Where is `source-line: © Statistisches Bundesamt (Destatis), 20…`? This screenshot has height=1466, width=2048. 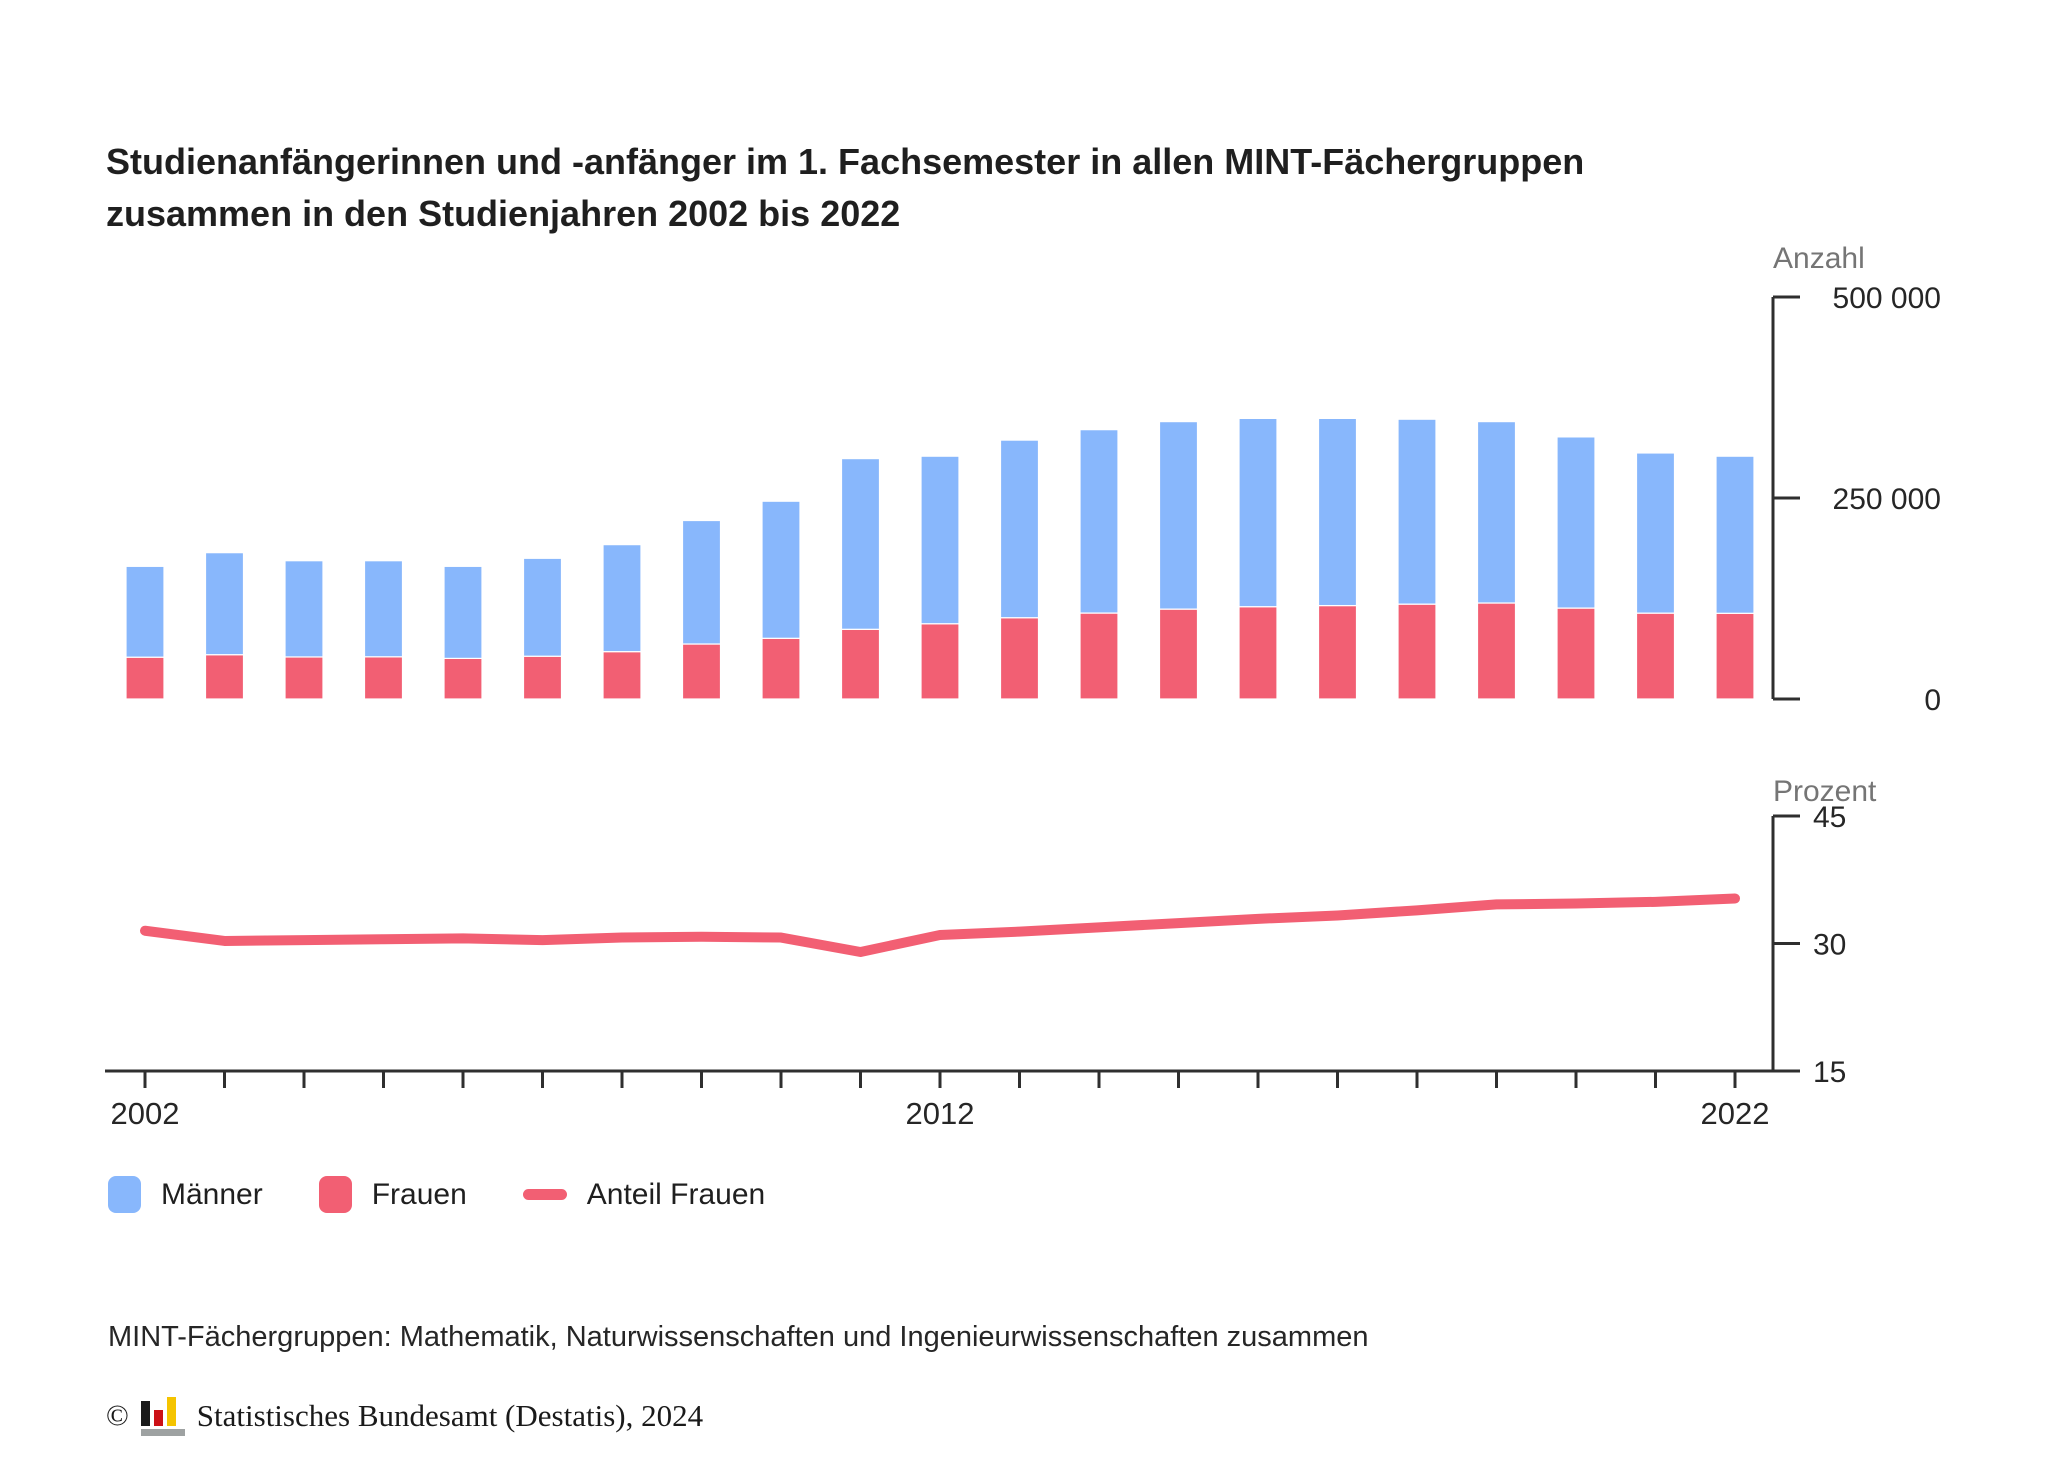
source-line: © Statistisches Bundesamt (Destatis), 20… is located at coordinates (404, 1416).